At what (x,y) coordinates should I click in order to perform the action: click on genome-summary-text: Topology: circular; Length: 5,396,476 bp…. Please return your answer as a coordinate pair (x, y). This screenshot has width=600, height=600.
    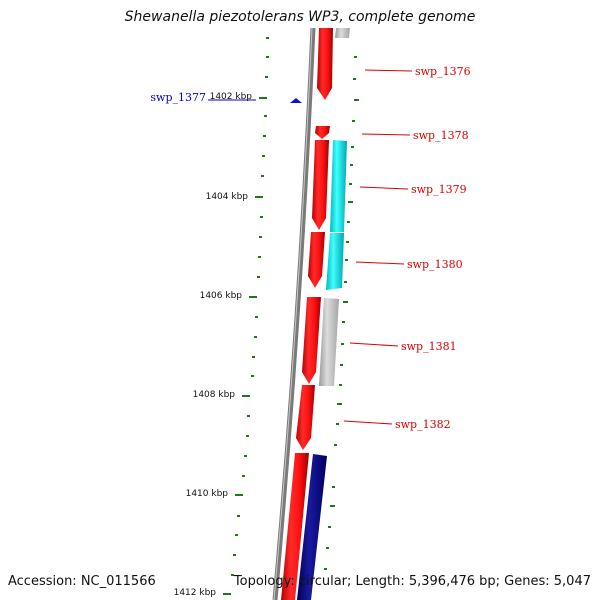
    Looking at the image, I should click on (412, 581).